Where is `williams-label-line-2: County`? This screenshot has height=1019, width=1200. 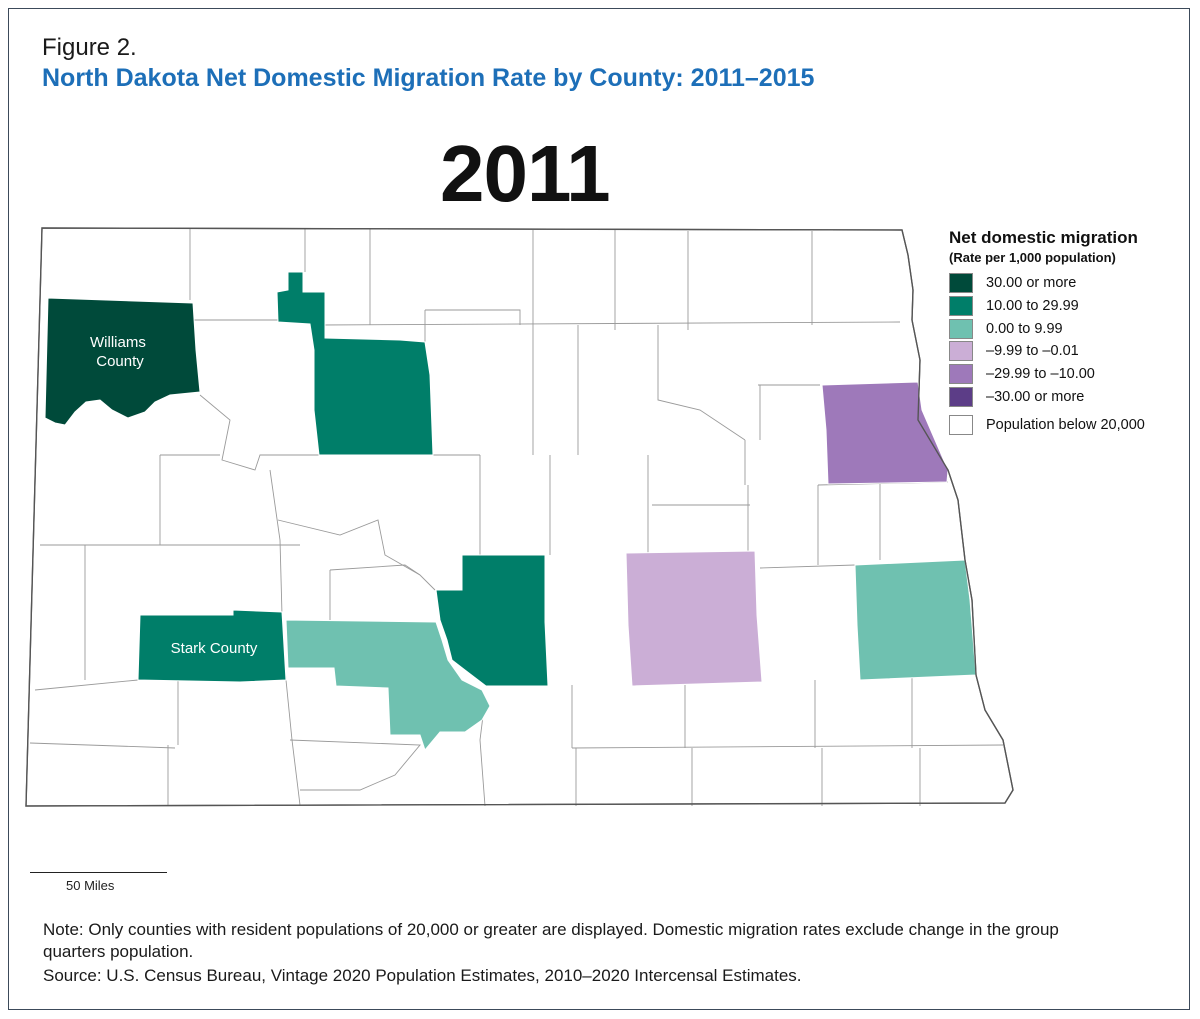
williams-label-line-2: County is located at coordinates (120, 361).